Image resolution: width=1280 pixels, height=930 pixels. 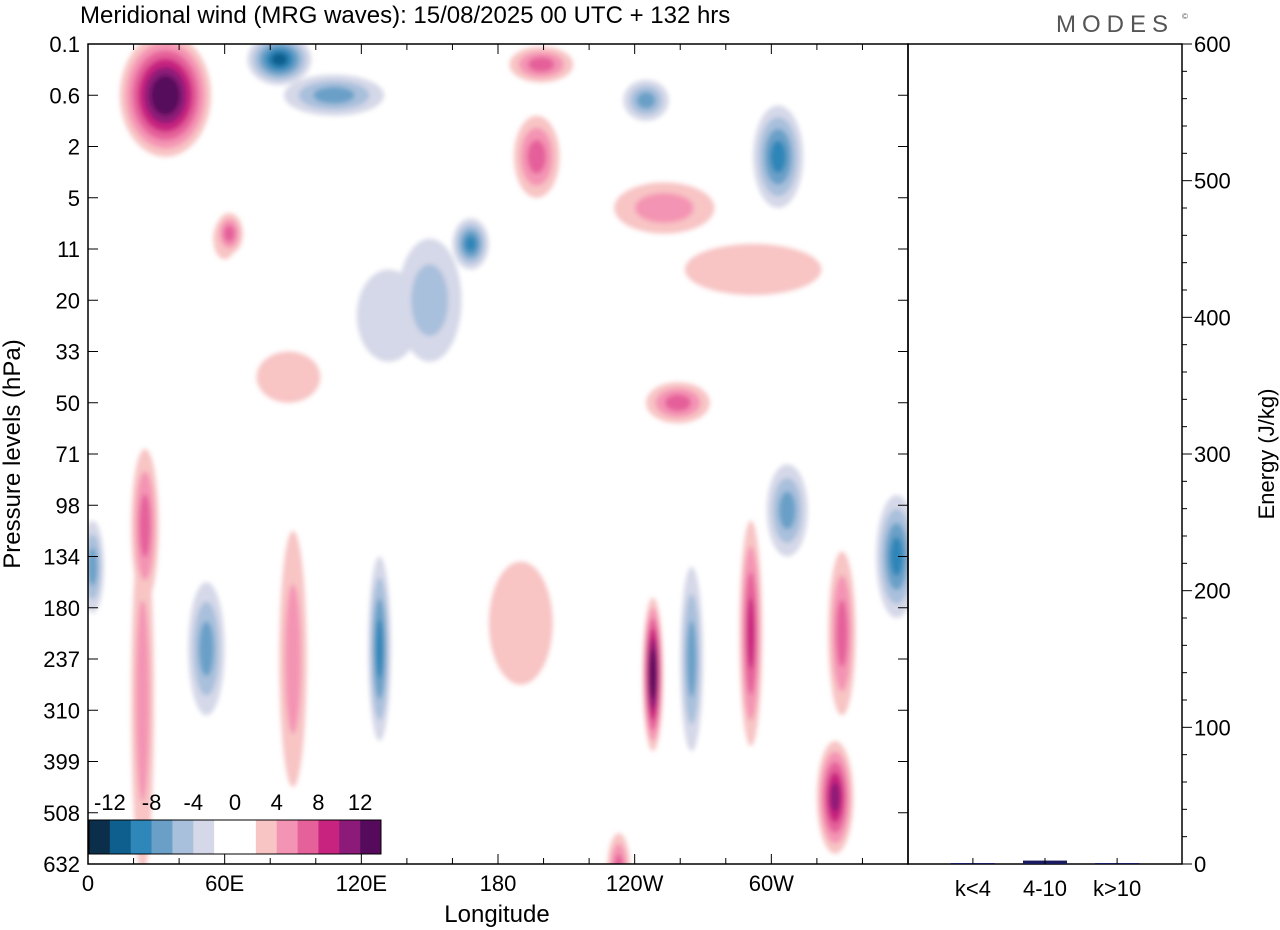 What do you see at coordinates (224, 883) in the screenshot?
I see `x-tick-label: 60E` at bounding box center [224, 883].